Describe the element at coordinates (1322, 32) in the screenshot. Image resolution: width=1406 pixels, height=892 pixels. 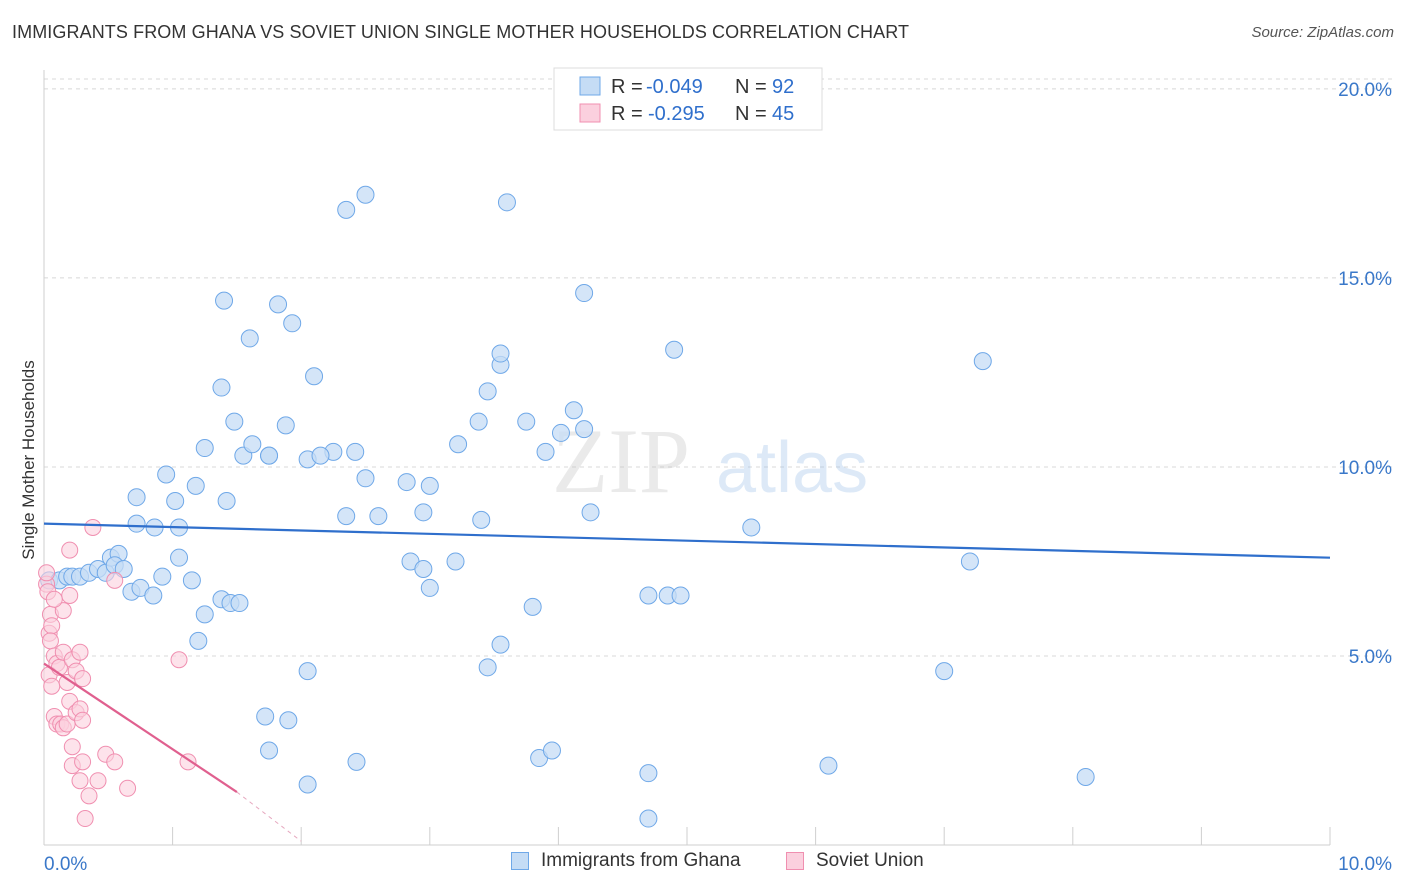
I see `source-label: Source: ZipAtlas.com` at that location.